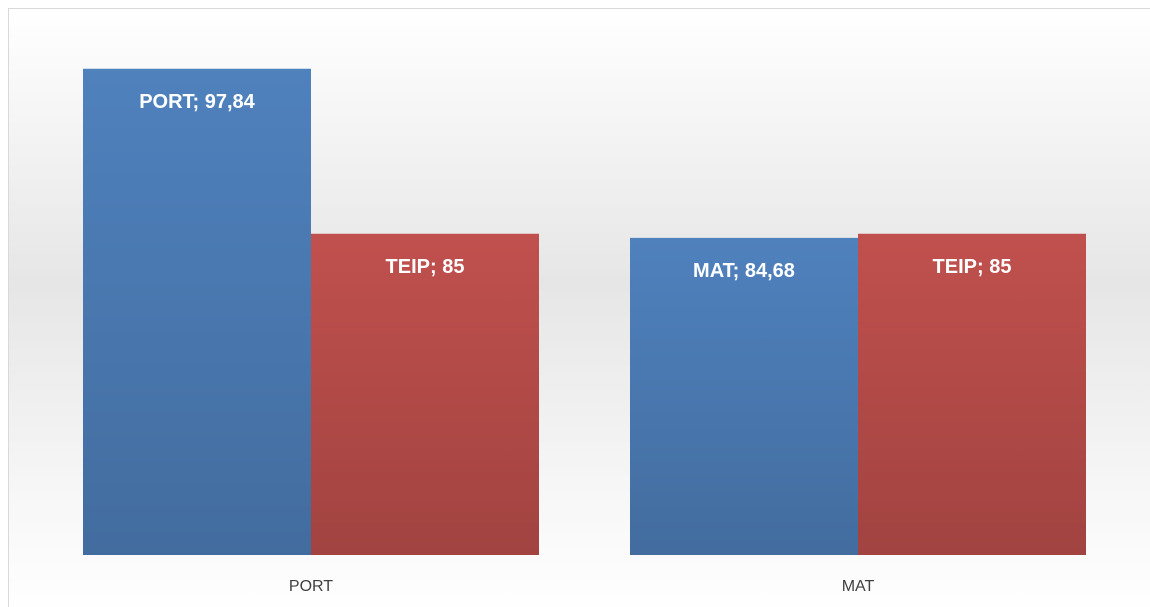 The height and width of the screenshot is (607, 1150). What do you see at coordinates (311, 586) in the screenshot?
I see `x-tick-label: PORT` at bounding box center [311, 586].